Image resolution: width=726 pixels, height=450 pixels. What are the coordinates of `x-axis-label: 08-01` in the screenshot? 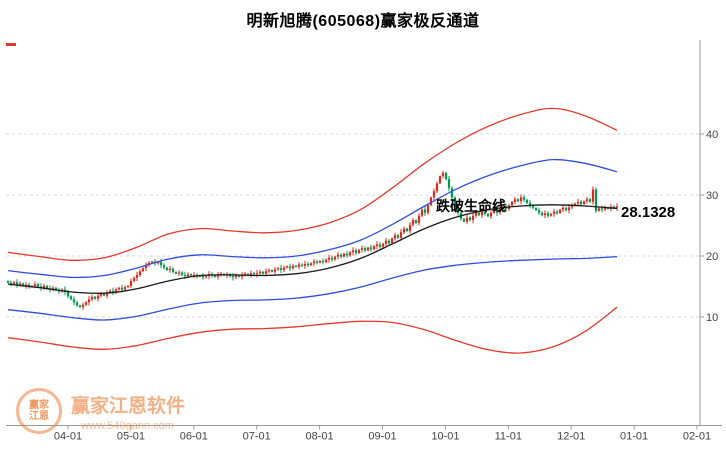 It's located at (320, 437).